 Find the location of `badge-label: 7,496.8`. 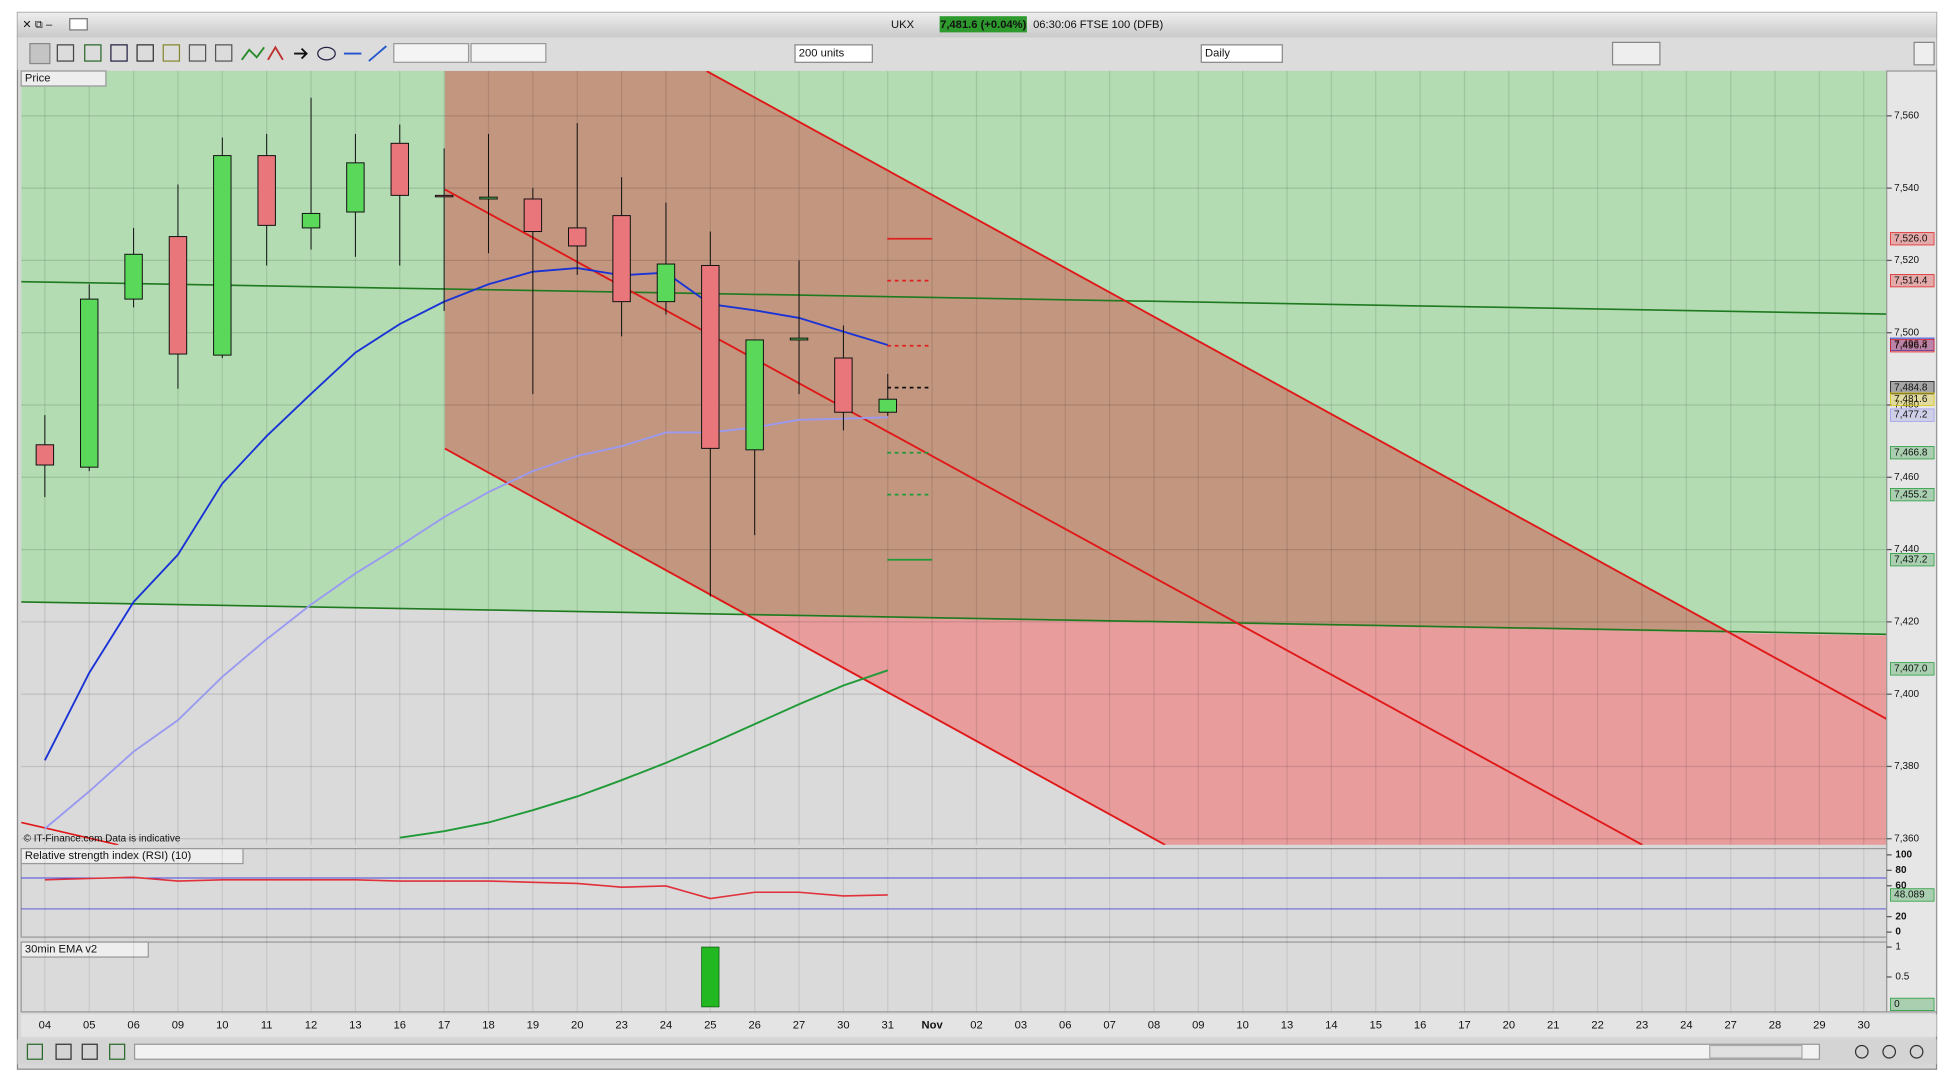

badge-label: 7,496.8 is located at coordinates (1911, 344).